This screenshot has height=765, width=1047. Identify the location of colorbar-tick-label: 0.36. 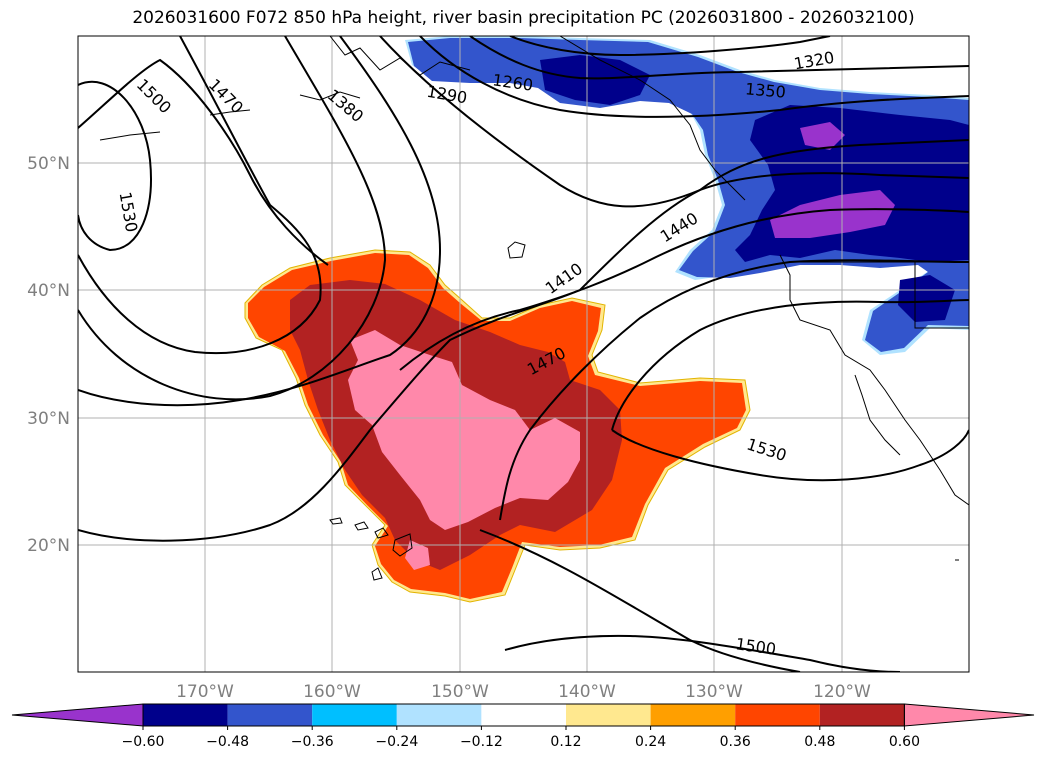
(735, 742).